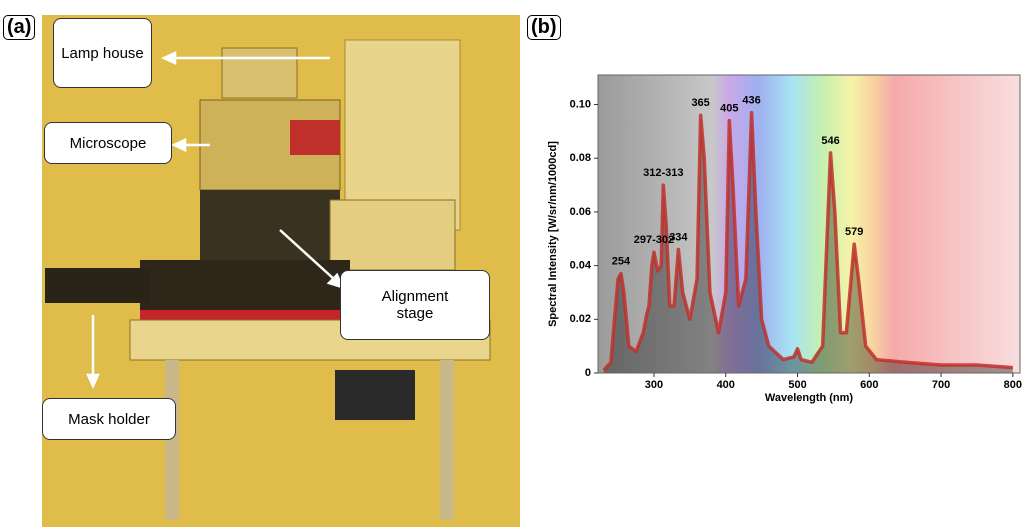  I want to click on panel-label: (a), so click(19, 27).